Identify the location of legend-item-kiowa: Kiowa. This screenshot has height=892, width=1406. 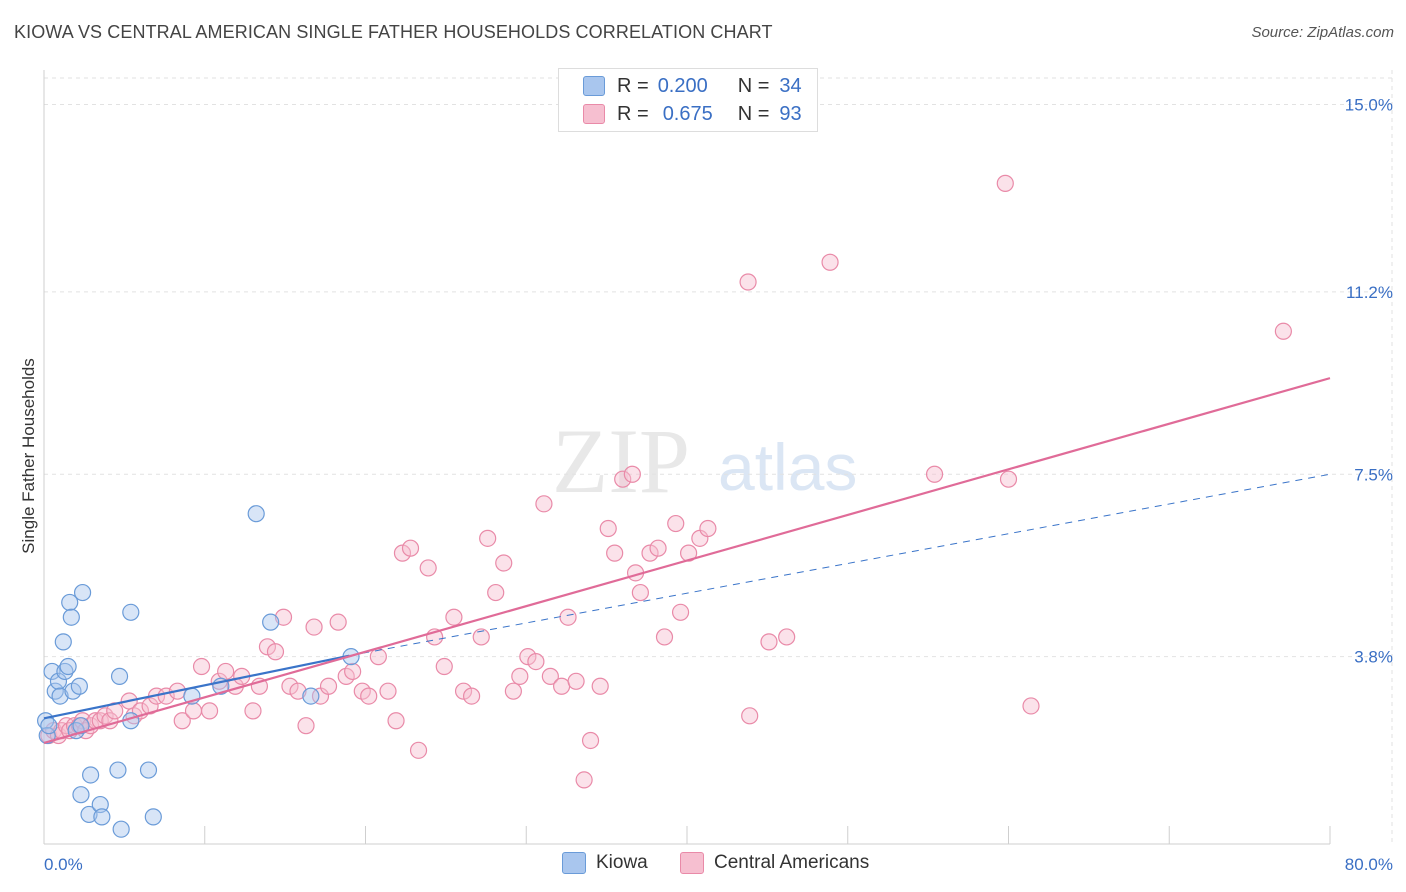
(605, 863).